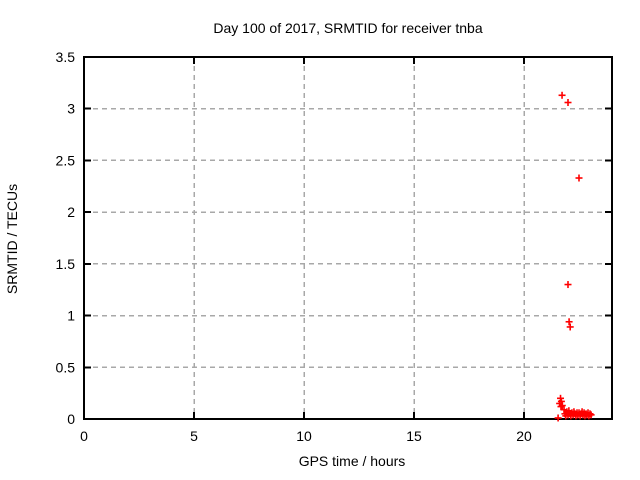 This screenshot has height=480, width=640. What do you see at coordinates (71, 316) in the screenshot?
I see `y-tick-label: 1` at bounding box center [71, 316].